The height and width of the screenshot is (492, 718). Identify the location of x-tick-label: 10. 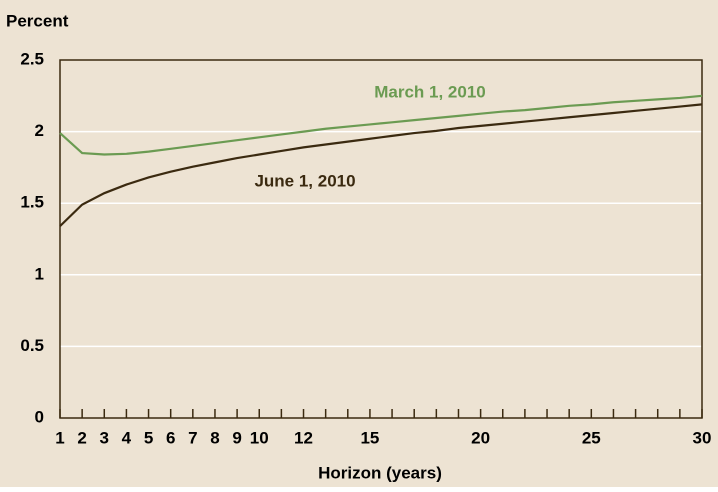
(259, 437).